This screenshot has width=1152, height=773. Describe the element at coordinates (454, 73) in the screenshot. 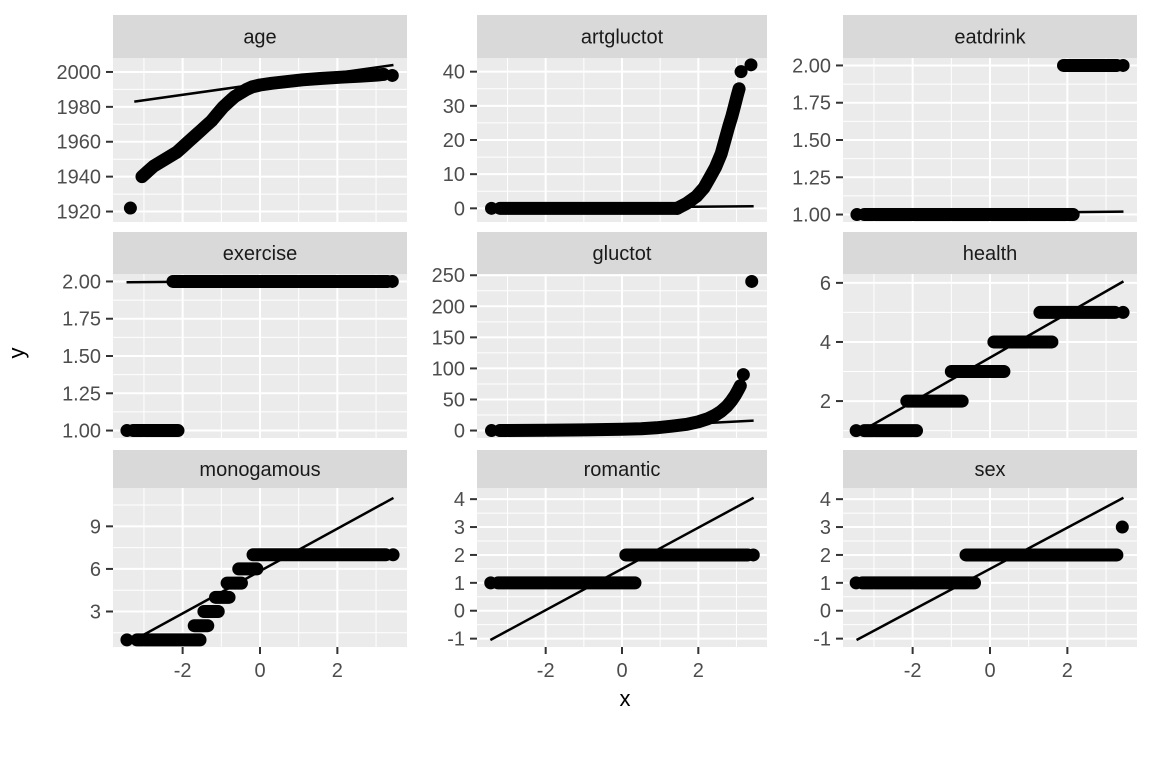

I see `y-tick-label: 40` at that location.